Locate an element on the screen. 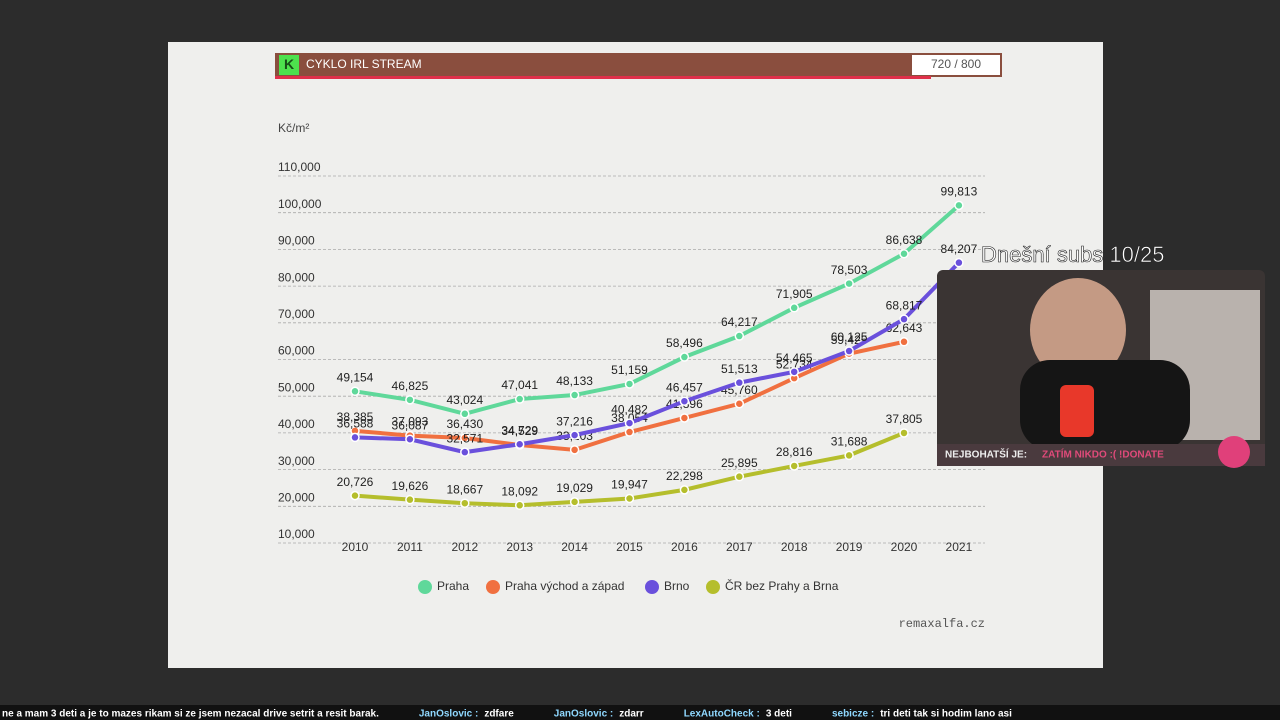  subs-goal: Dnešní subs 10/25 is located at coordinates (1072, 254).